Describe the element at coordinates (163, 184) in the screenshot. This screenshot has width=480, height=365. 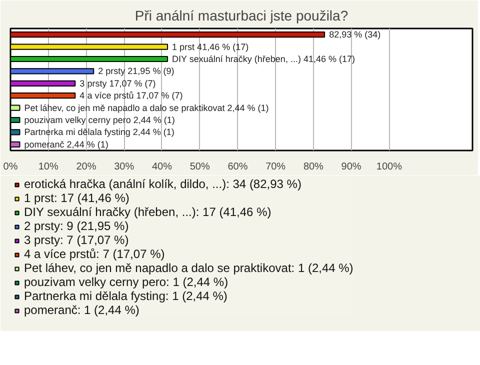
I see `legend-label: erotická hračka (anální kolík, dildo, ...): 34 (82,93 %)` at that location.